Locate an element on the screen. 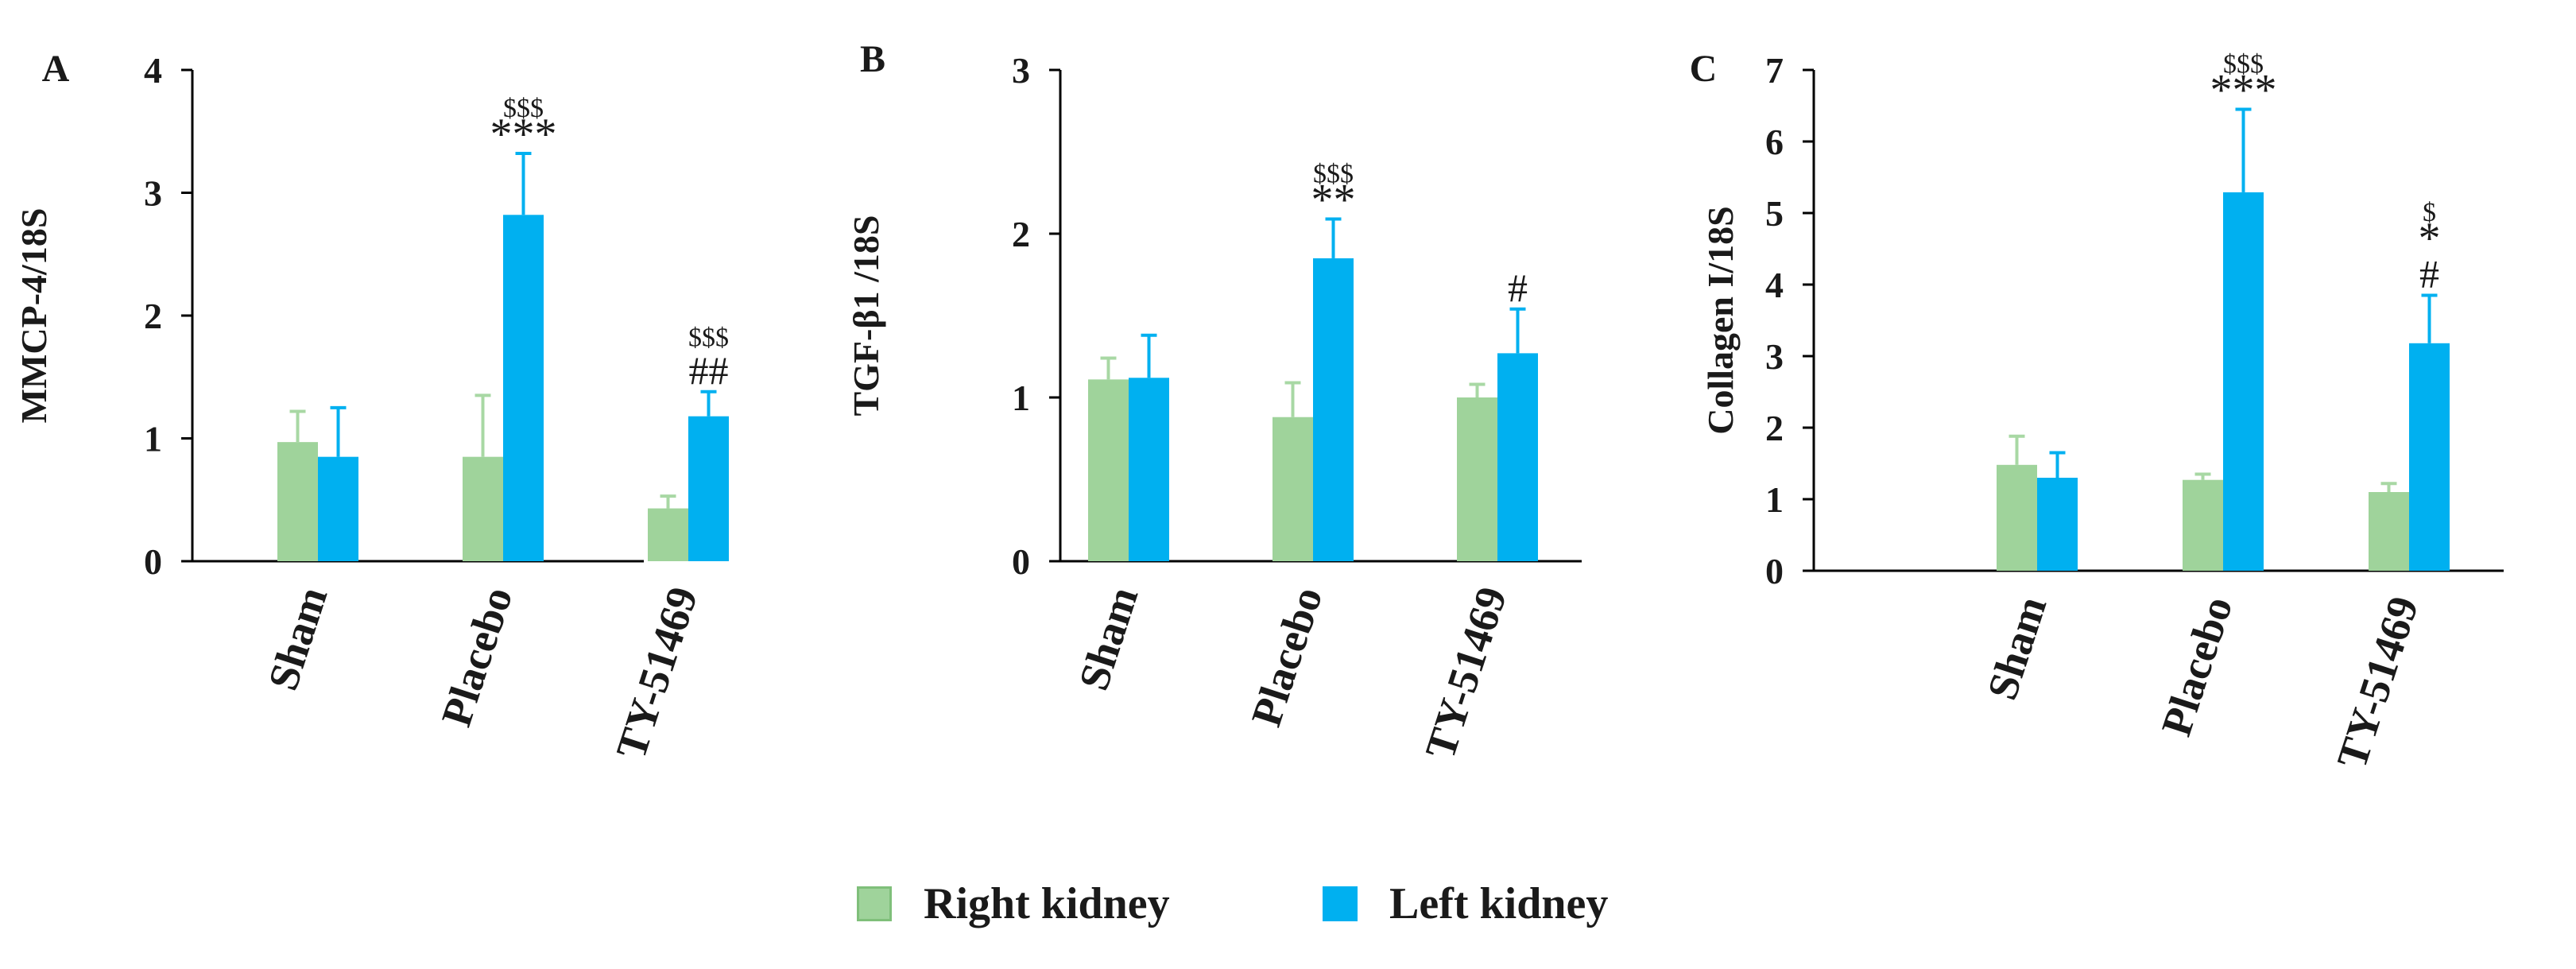 The height and width of the screenshot is (969, 2576). panel-b-annotation-0-0: $$$ is located at coordinates (1333, 173).